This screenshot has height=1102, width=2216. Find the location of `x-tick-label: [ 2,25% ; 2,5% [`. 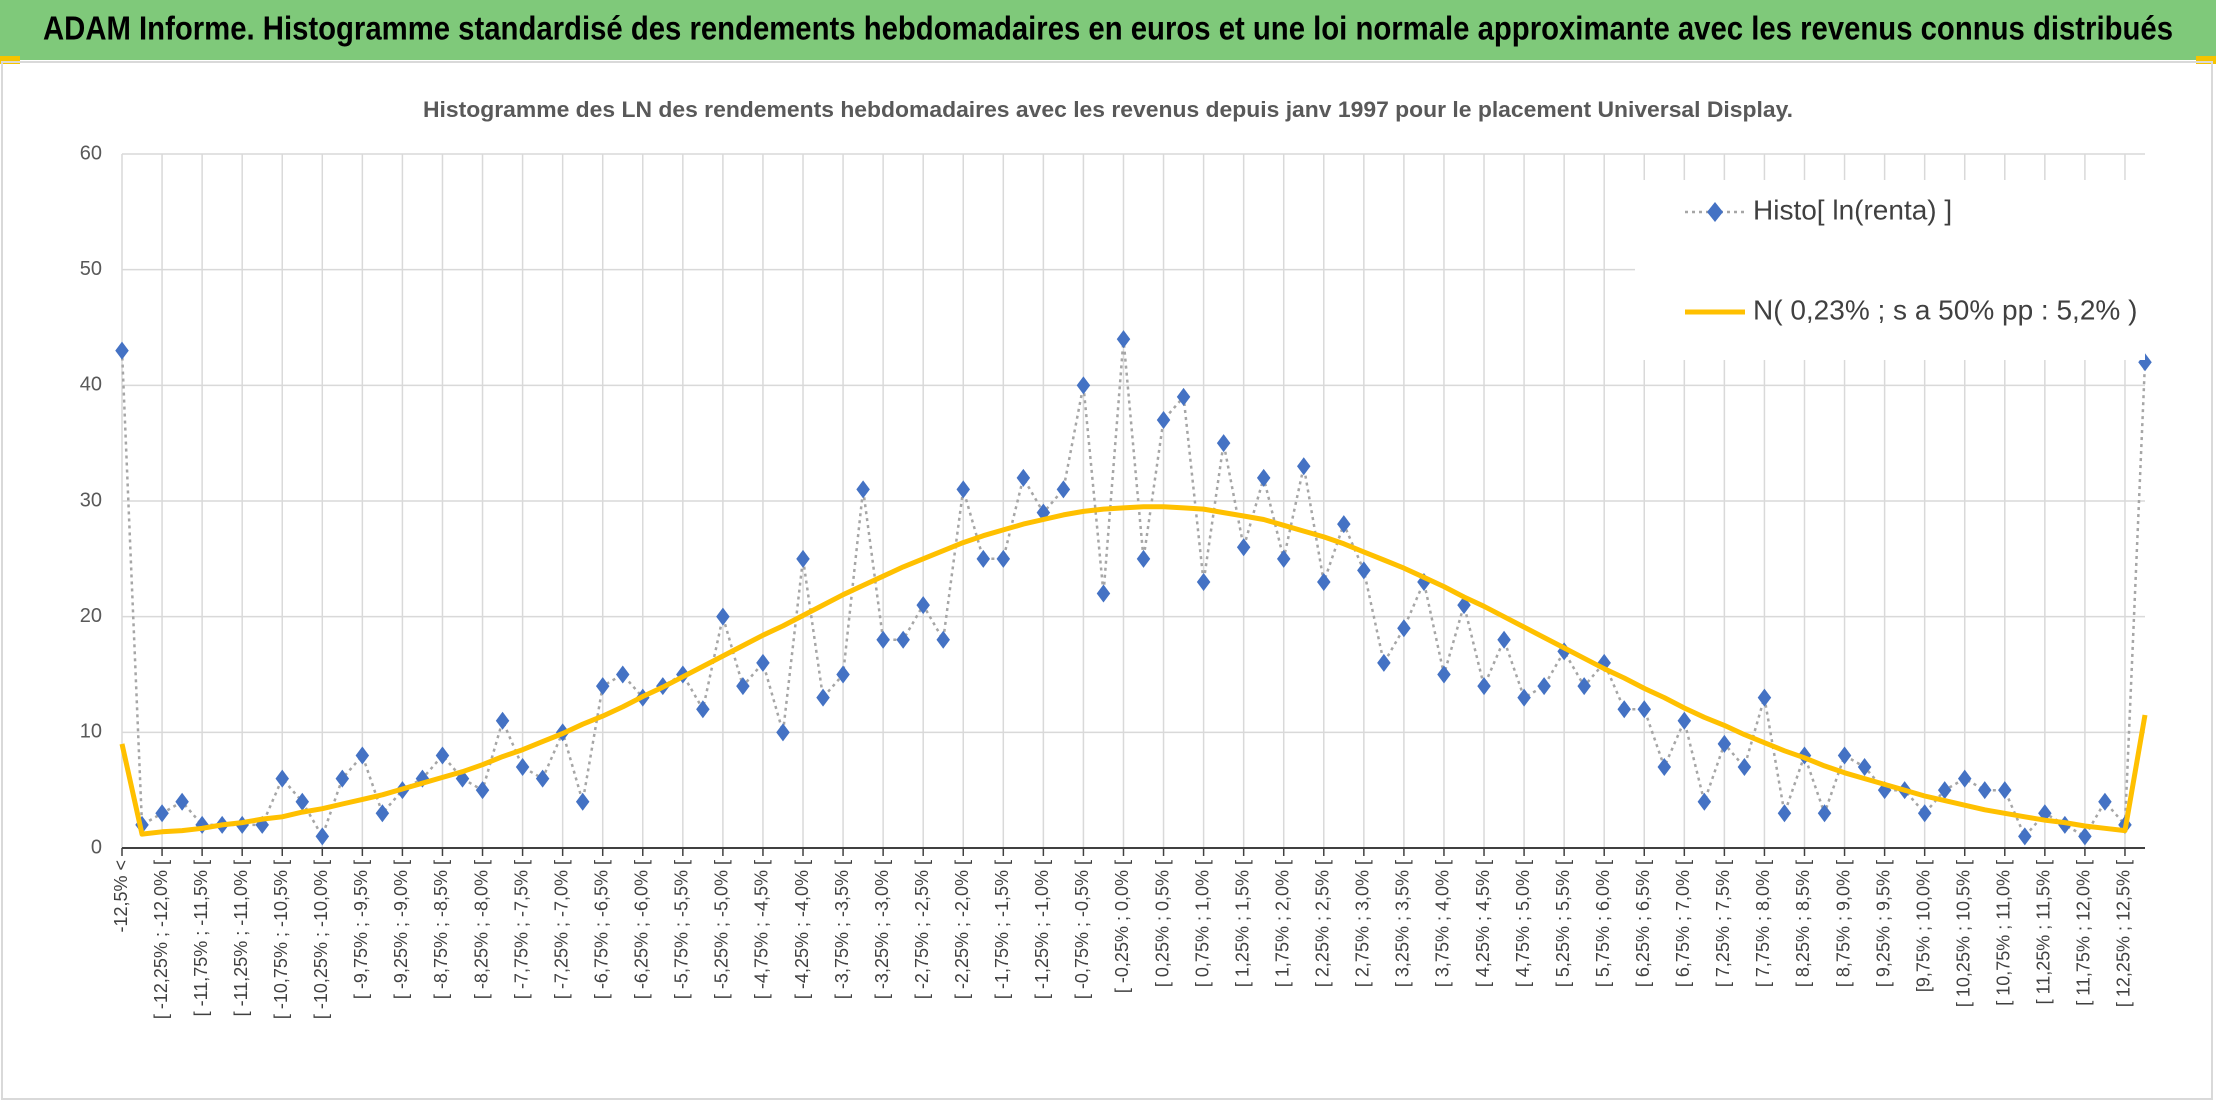

x-tick-label: [ 2,25% ; 2,5% [ is located at coordinates (1323, 923).